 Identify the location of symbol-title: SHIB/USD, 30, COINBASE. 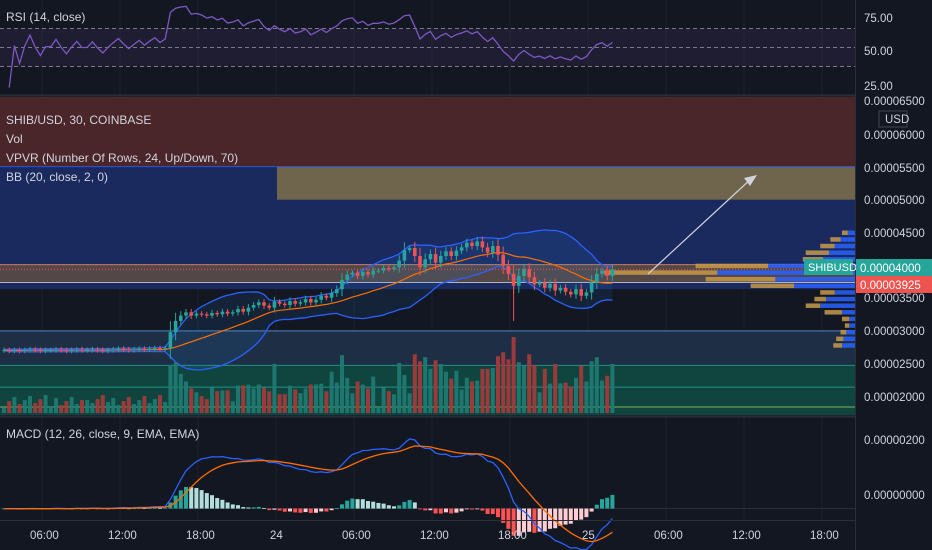
(78, 120).